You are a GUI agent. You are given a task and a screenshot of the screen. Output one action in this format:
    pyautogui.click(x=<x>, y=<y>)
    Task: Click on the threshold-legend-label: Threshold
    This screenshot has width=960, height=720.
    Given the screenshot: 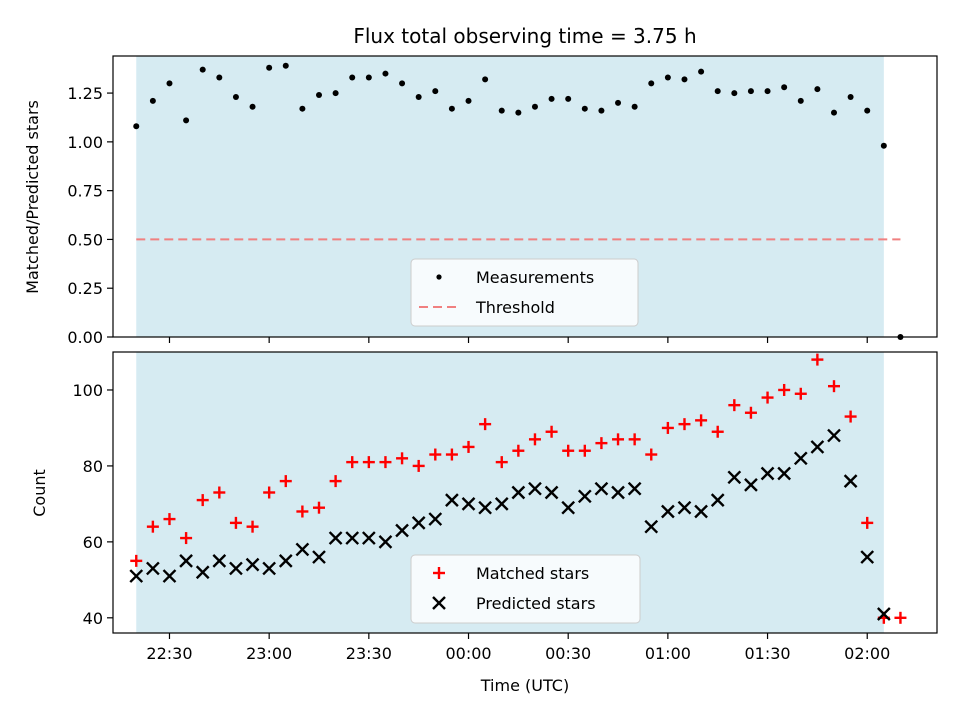 What is the action you would take?
    pyautogui.click(x=515, y=307)
    